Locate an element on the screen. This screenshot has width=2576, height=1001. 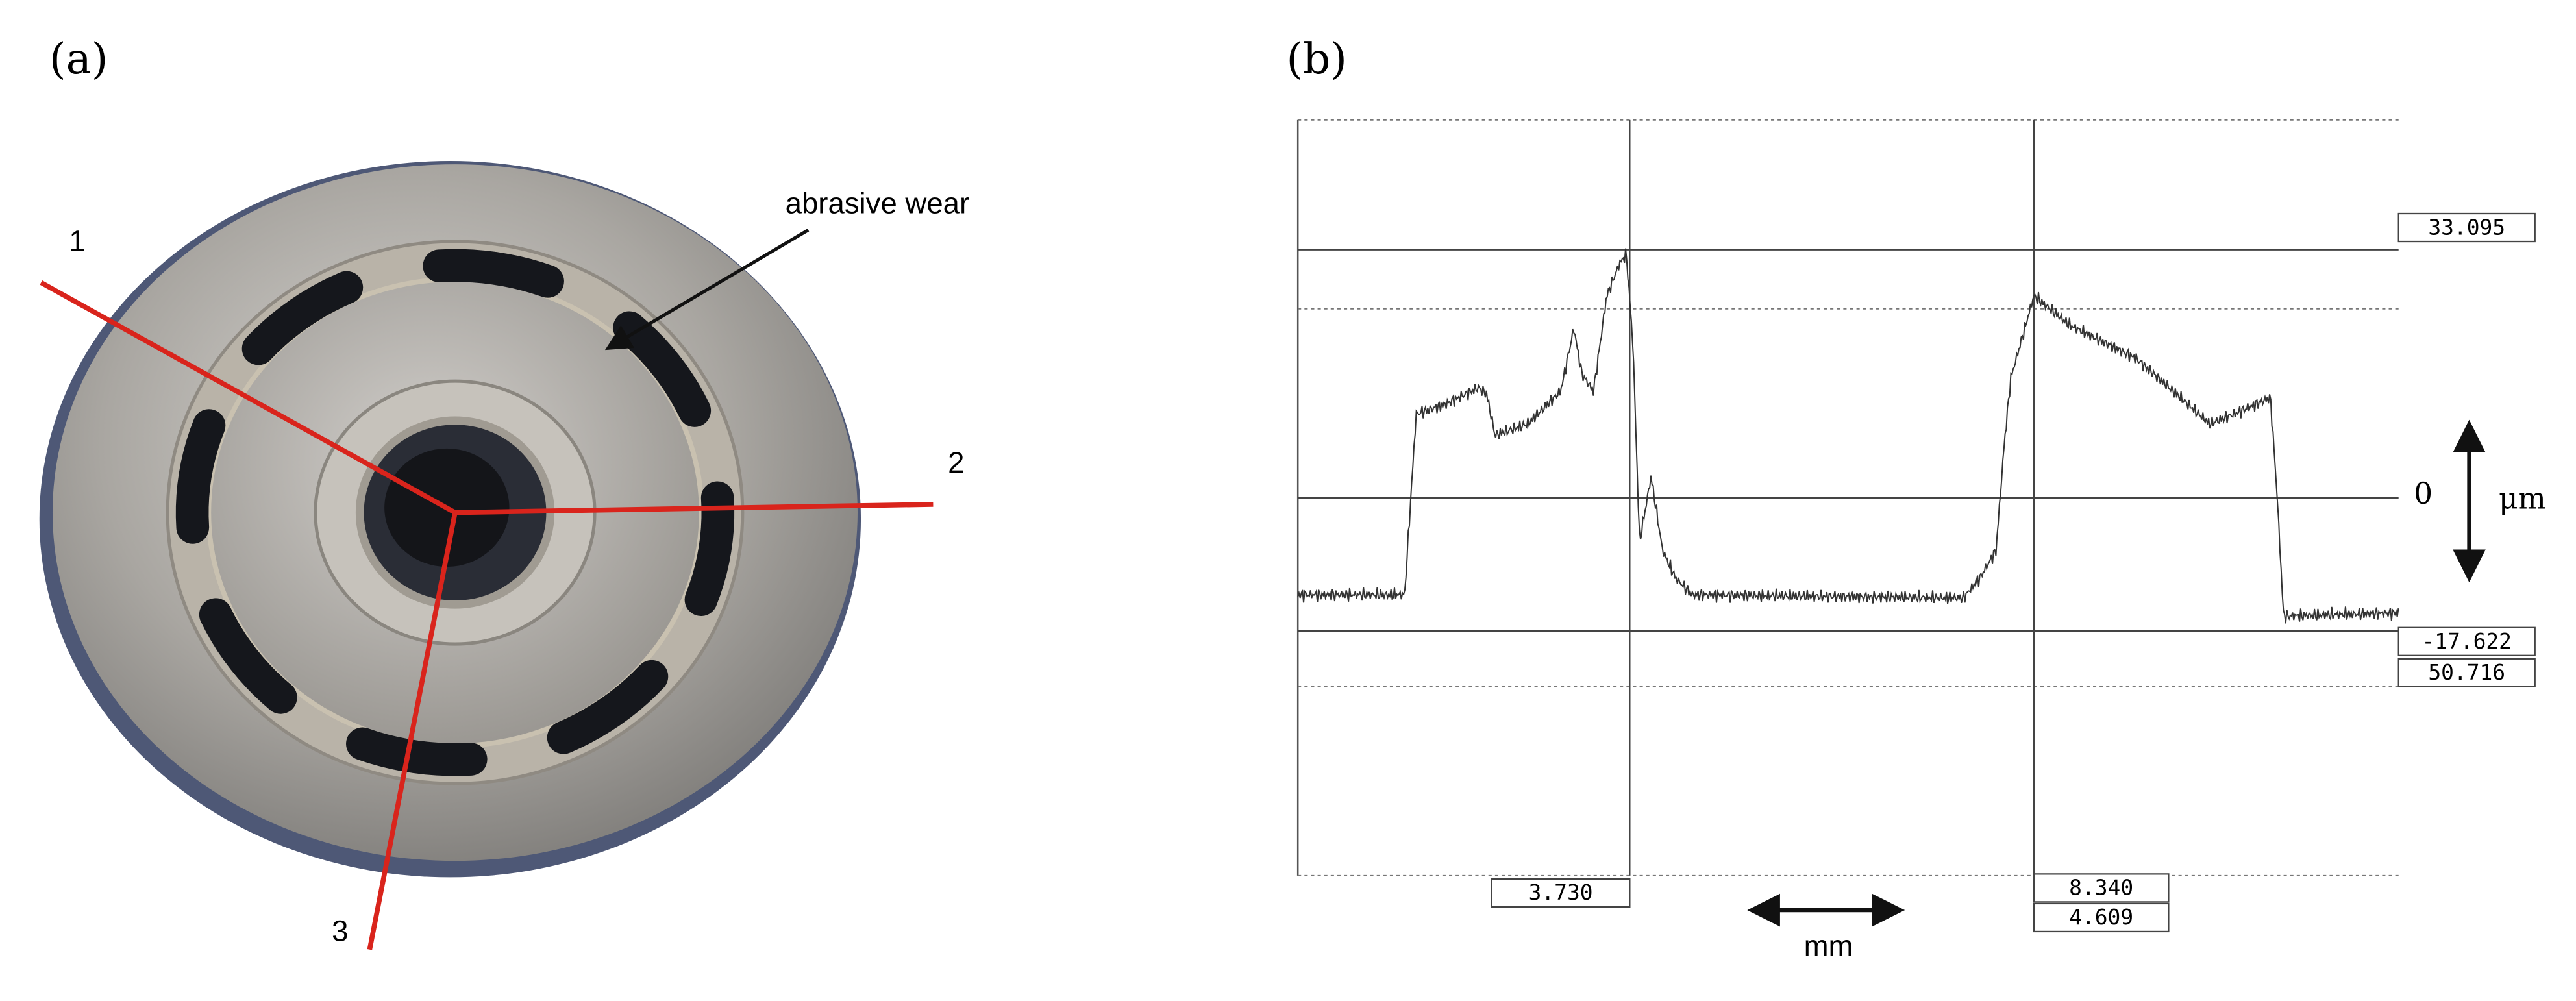
x-unit: mm is located at coordinates (1828, 945).